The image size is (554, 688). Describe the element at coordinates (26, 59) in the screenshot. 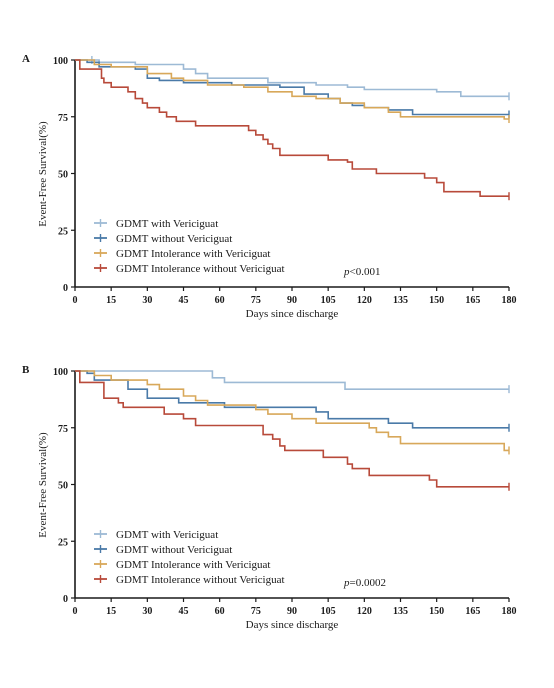

I see `panel-label: A` at that location.